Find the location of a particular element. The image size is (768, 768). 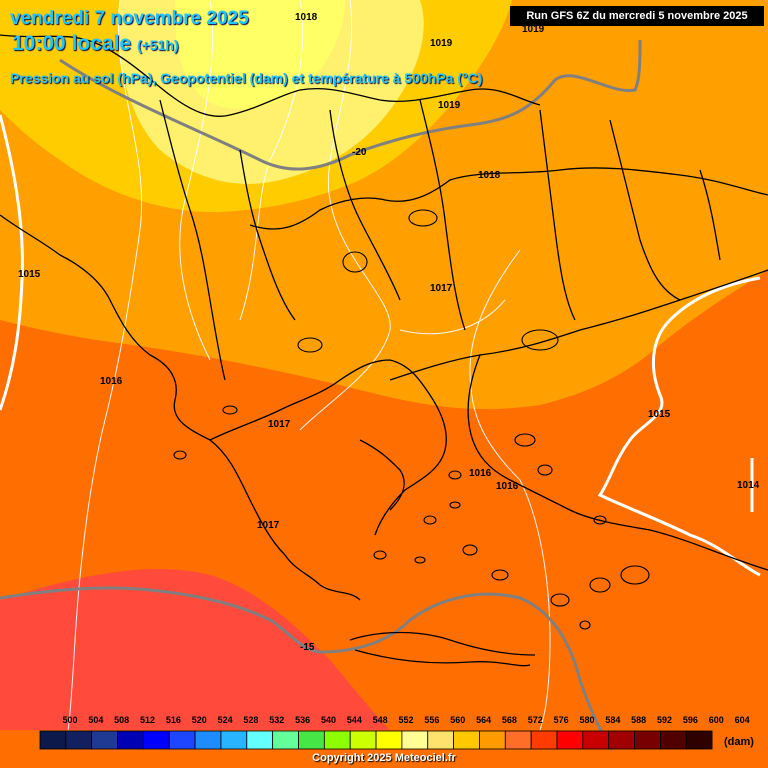

legend-tick: 556 is located at coordinates (431, 720).